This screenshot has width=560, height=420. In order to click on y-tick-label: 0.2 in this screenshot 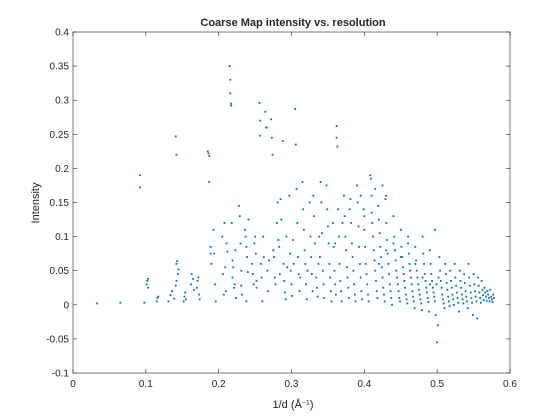, I will do `click(62, 169)`.